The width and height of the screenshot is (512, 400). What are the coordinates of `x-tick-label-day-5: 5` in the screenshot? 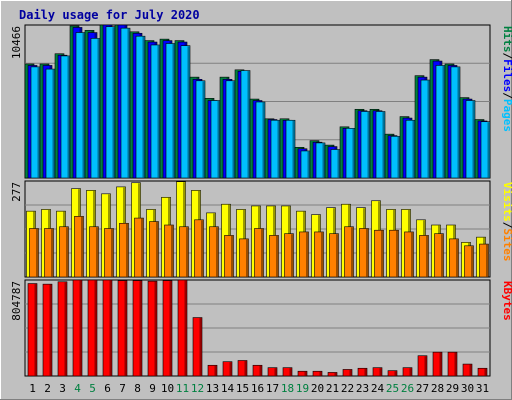 It's located at (92, 388).